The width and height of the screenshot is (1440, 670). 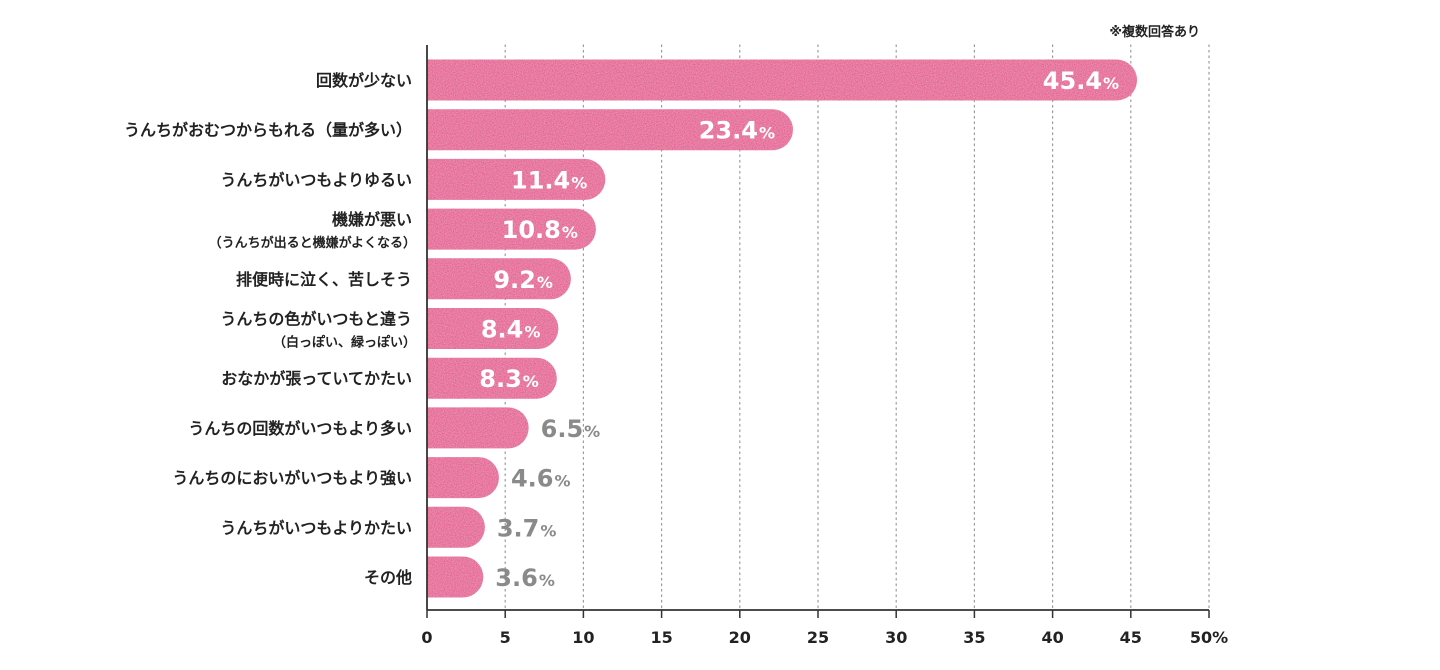 I want to click on x-tick-label: 5, so click(x=505, y=637).